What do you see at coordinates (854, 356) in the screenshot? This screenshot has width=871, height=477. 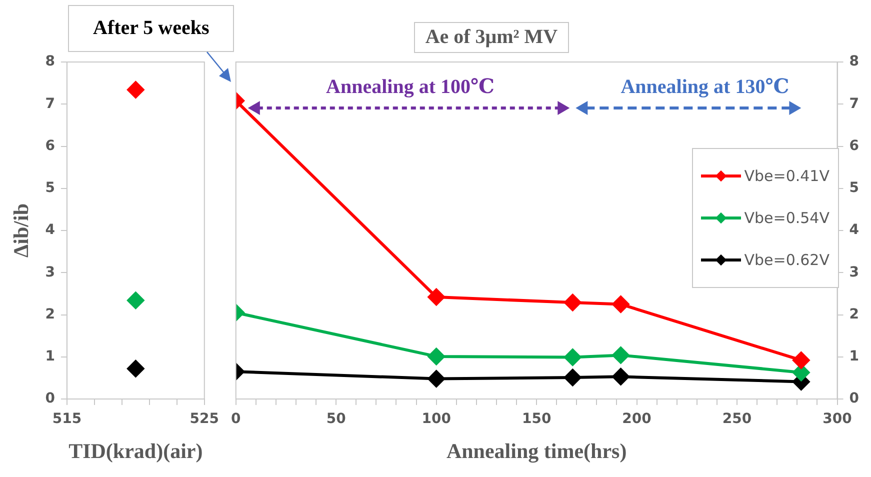 I see `y2-tick-label: 1` at bounding box center [854, 356].